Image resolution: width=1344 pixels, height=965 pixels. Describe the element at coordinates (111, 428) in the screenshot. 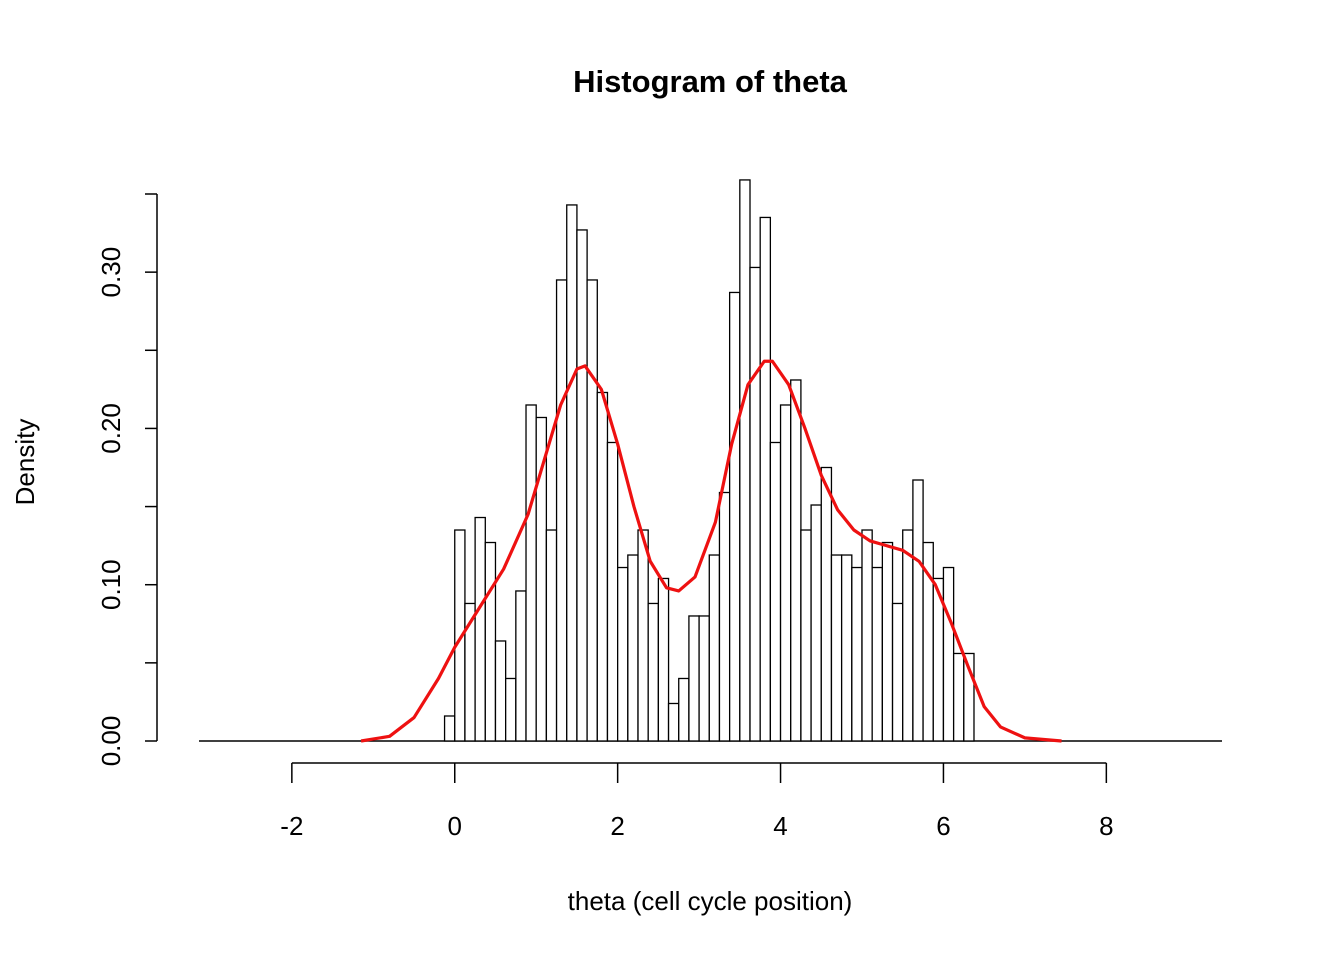

I see `y-tick-label: 0.20` at that location.